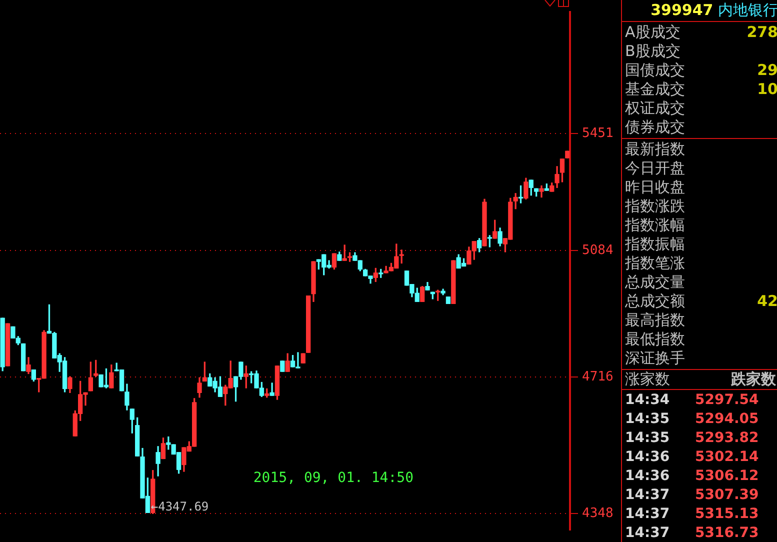 The width and height of the screenshot is (777, 542). Describe the element at coordinates (655, 244) in the screenshot. I see `text: 指数振幅` at that location.